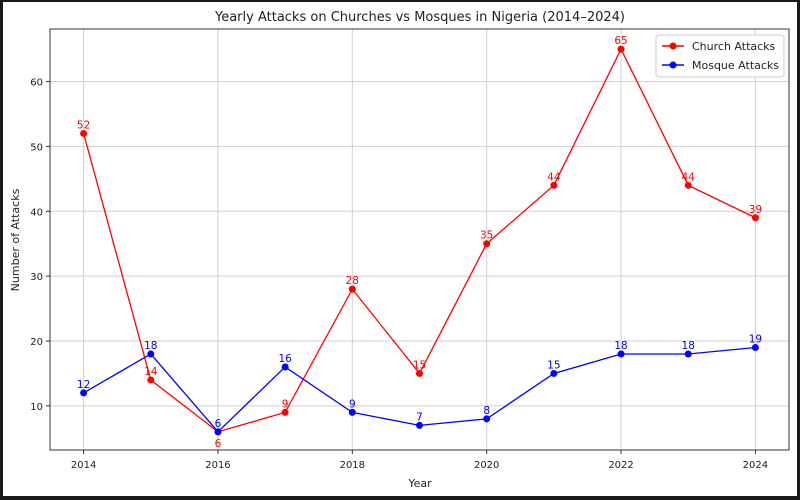 The image size is (800, 500). I want to click on y-tick-label: 10, so click(36, 407).